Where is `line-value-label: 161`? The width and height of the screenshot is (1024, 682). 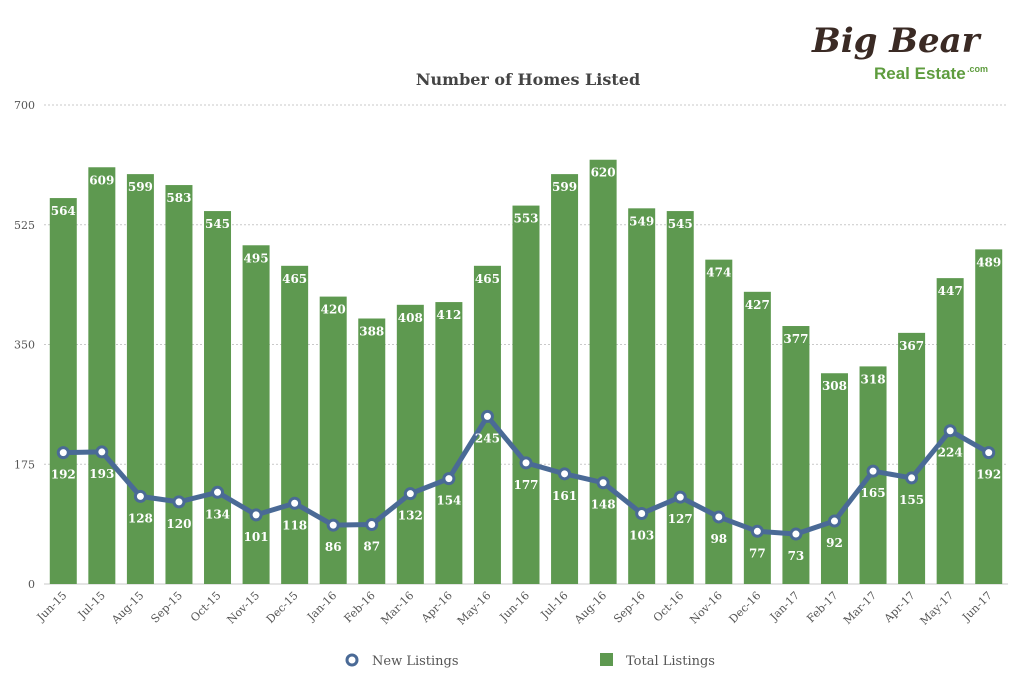 line-value-label: 161 is located at coordinates (564, 496).